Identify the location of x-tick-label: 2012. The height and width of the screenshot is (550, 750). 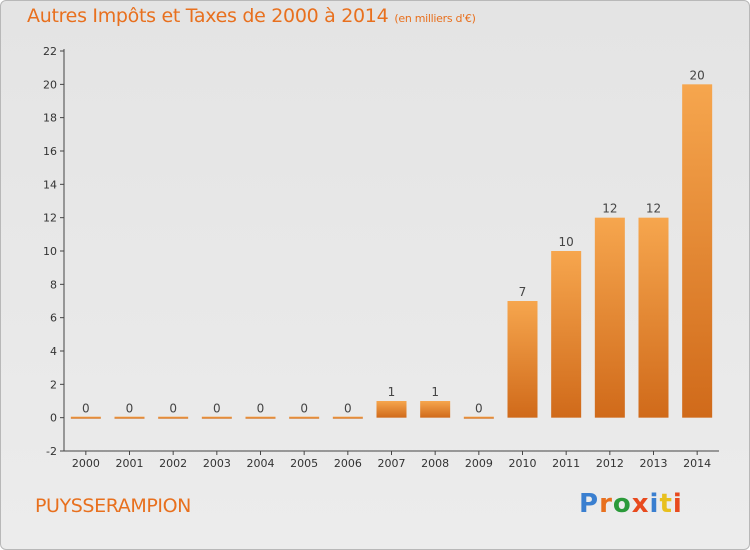
(610, 463).